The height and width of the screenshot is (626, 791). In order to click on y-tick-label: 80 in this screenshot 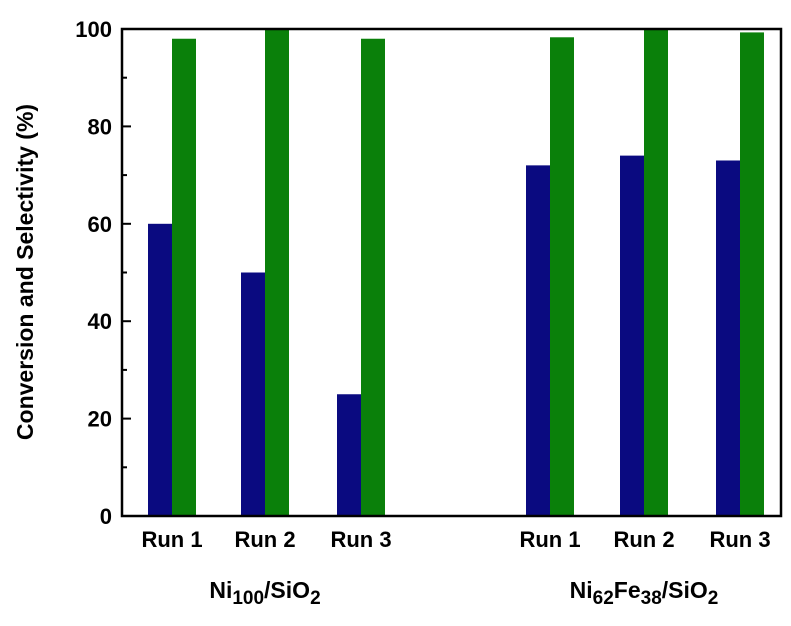, I will do `click(100, 126)`.